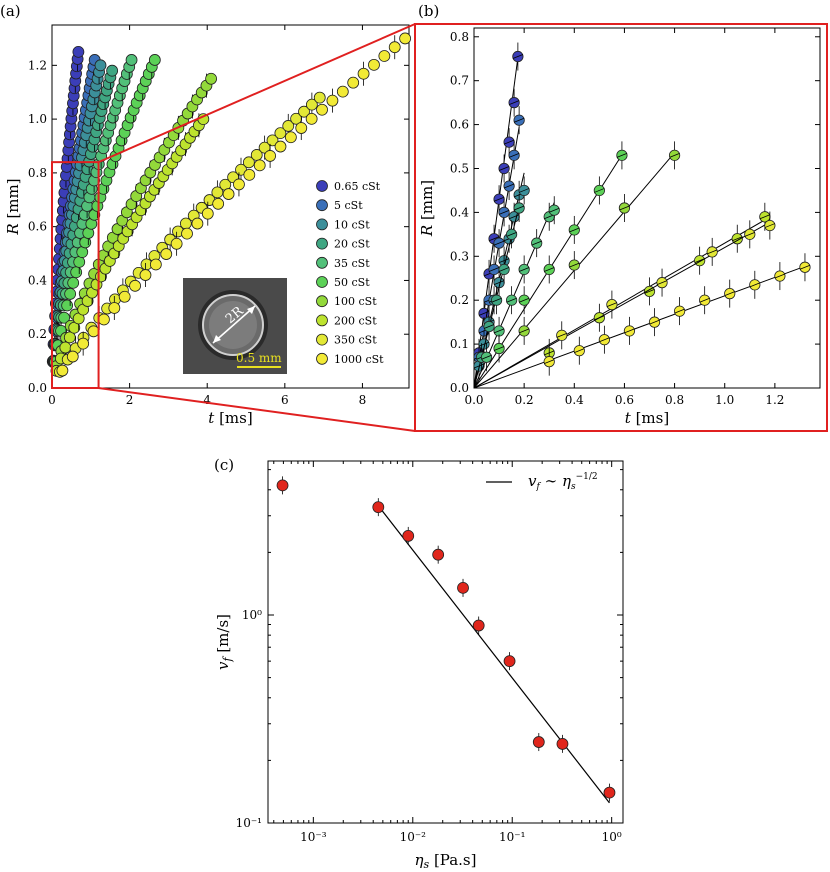 This screenshot has width=830, height=872. What do you see at coordinates (257, 409) in the screenshot?
I see `zoom-connector-bottom` at bounding box center [257, 409].